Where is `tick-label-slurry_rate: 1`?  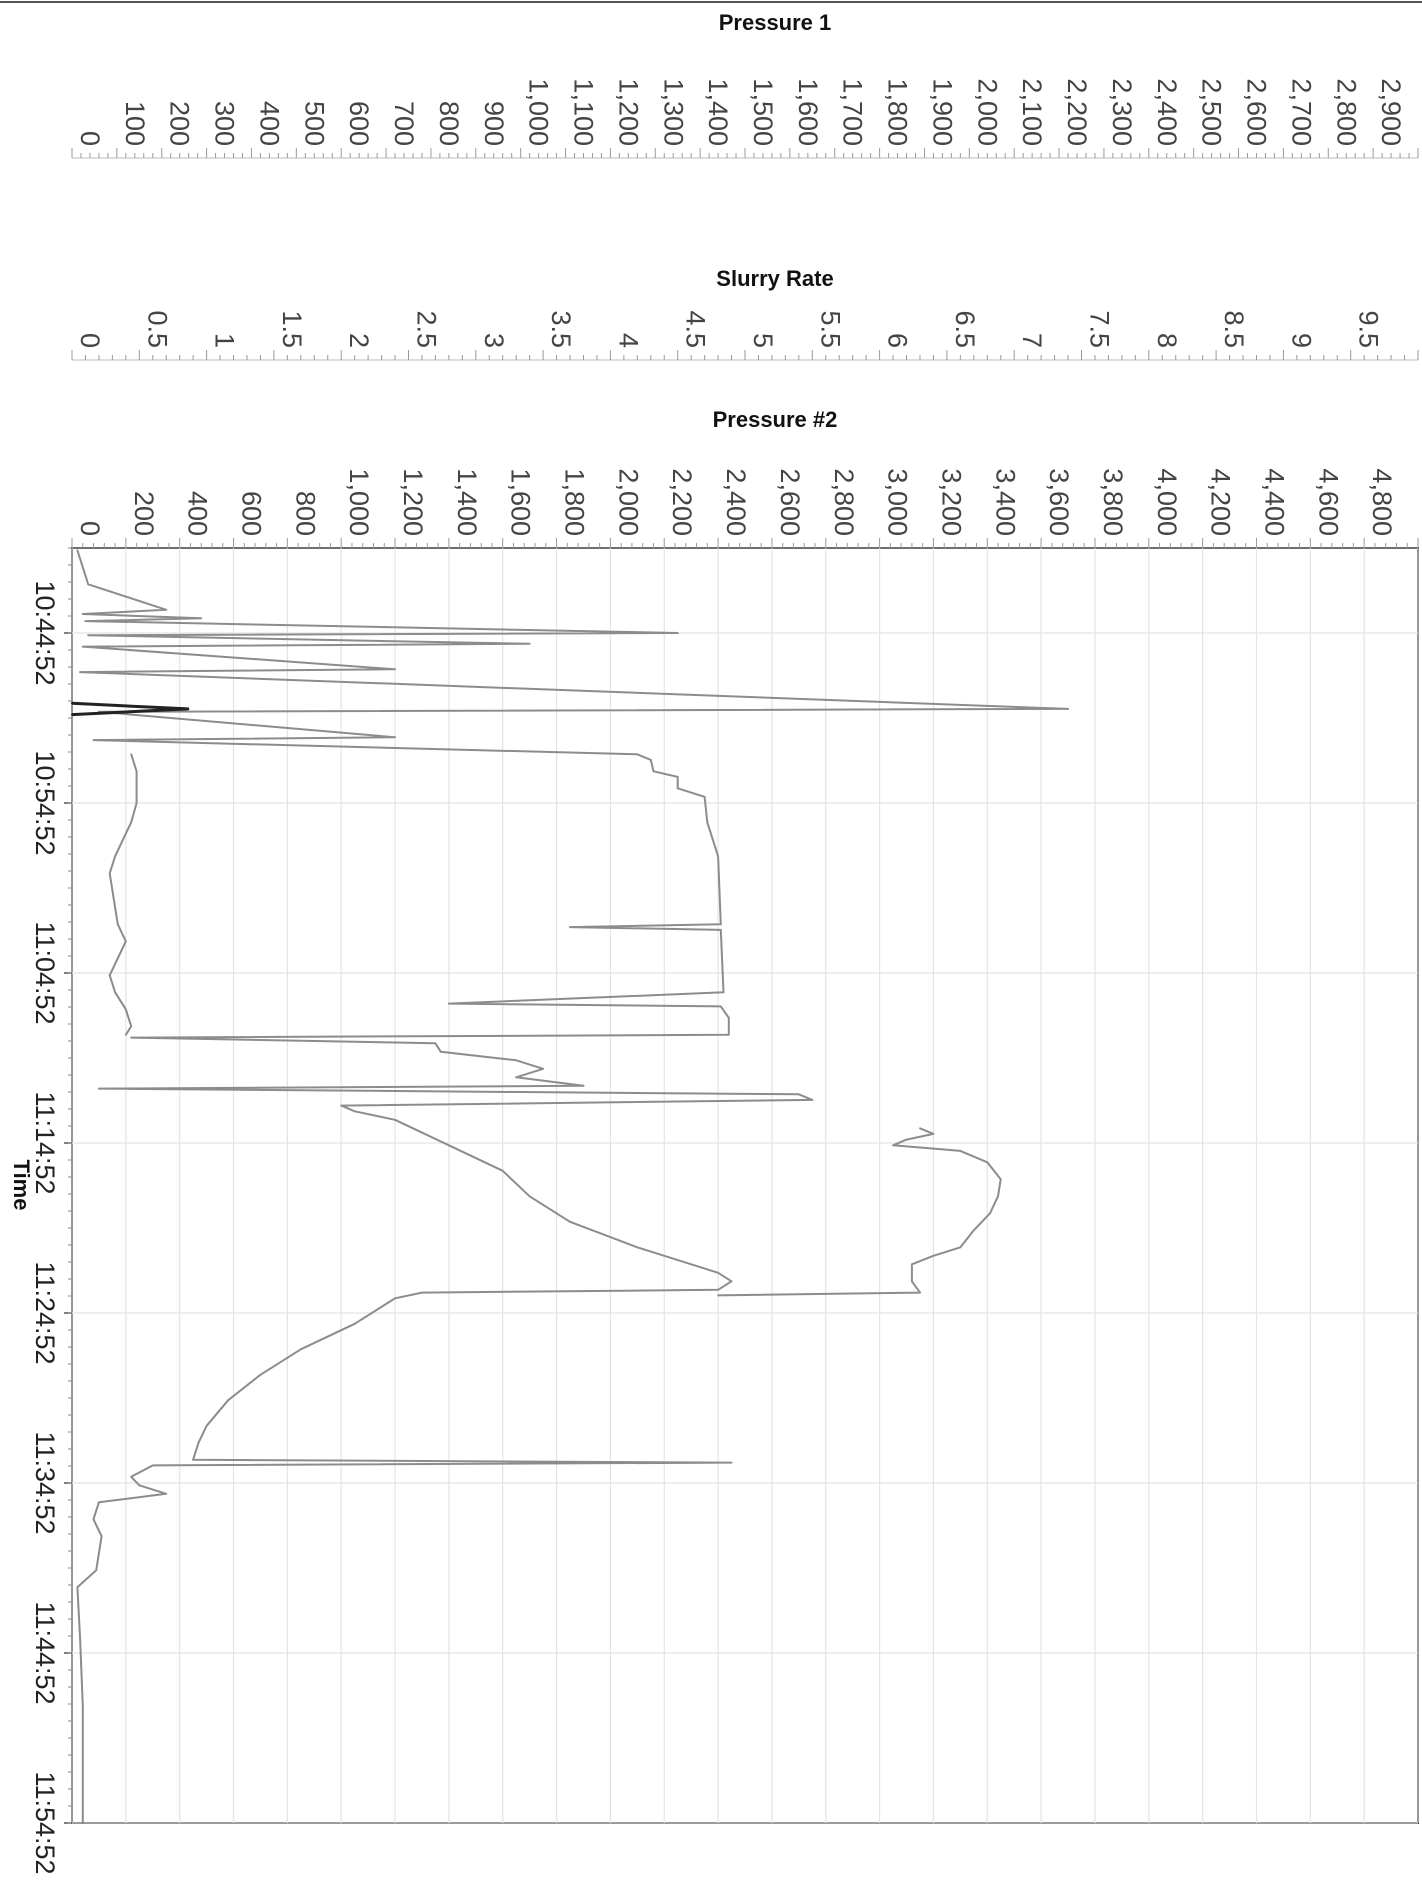
tick-label-slurry_rate: 1 is located at coordinates (225, 340).